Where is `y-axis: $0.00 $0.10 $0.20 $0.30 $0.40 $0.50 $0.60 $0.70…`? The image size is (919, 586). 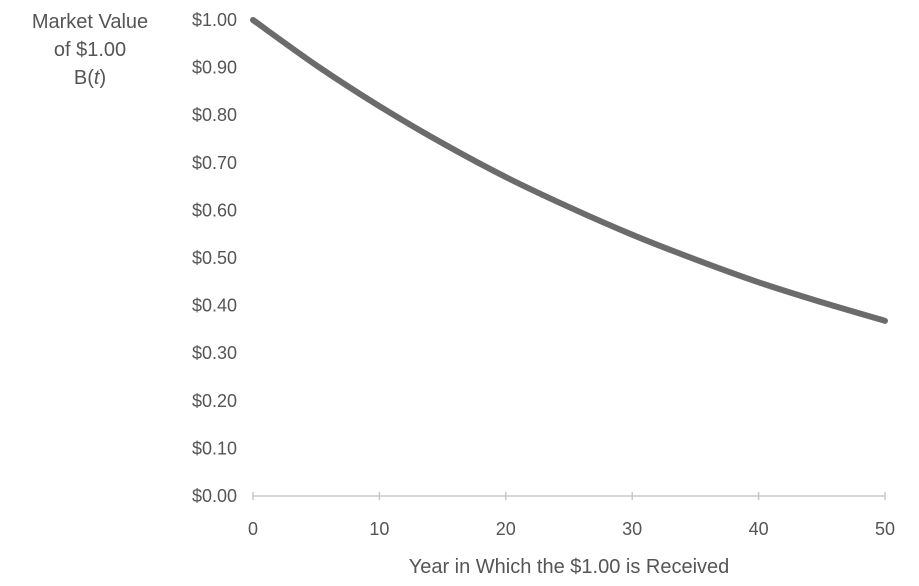 y-axis: $0.00 $0.10 $0.20 $0.30 $0.40 $0.50 $0.60 $0.70… is located at coordinates (214, 258).